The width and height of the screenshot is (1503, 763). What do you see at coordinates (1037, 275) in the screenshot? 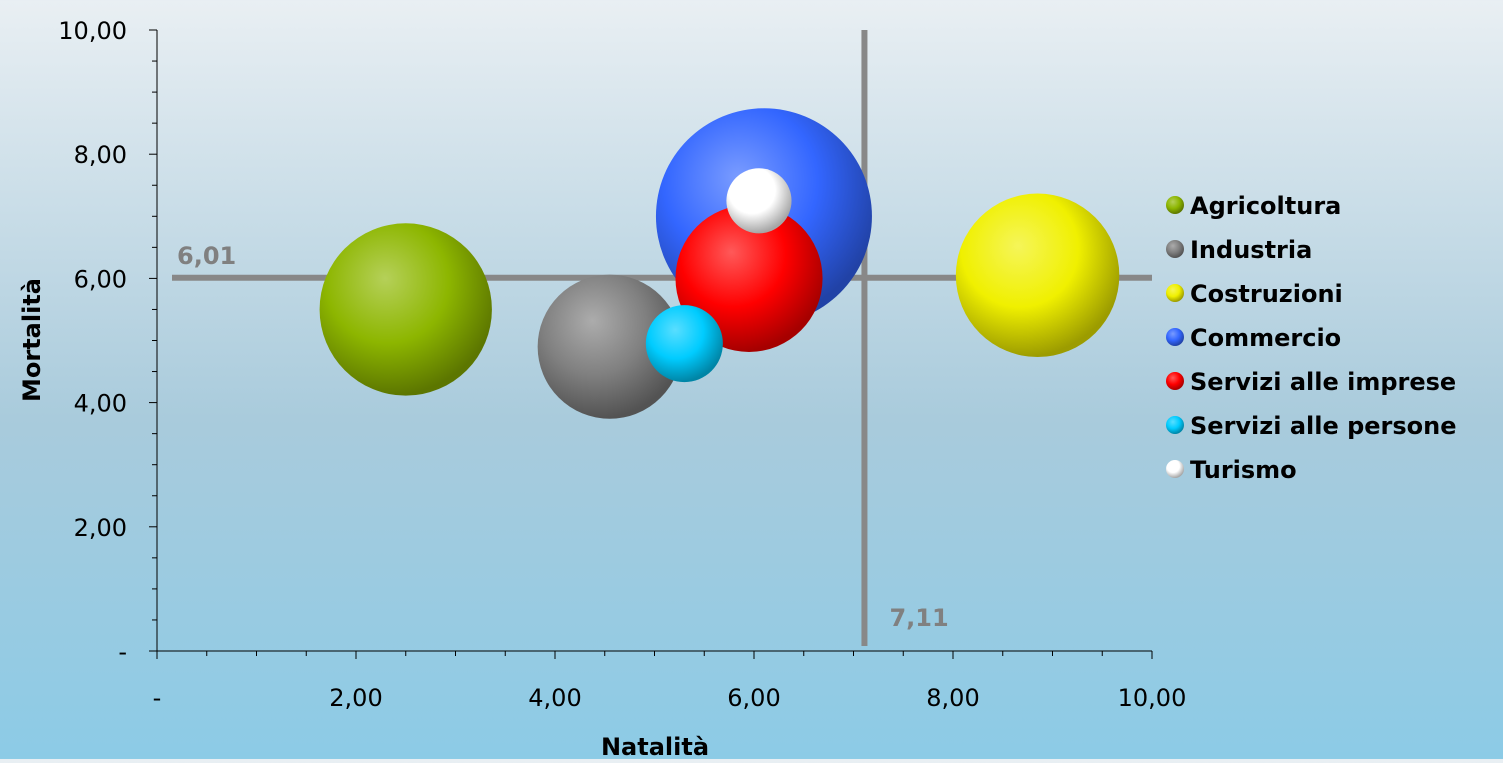
I see `bubble-costruzioni` at bounding box center [1037, 275].